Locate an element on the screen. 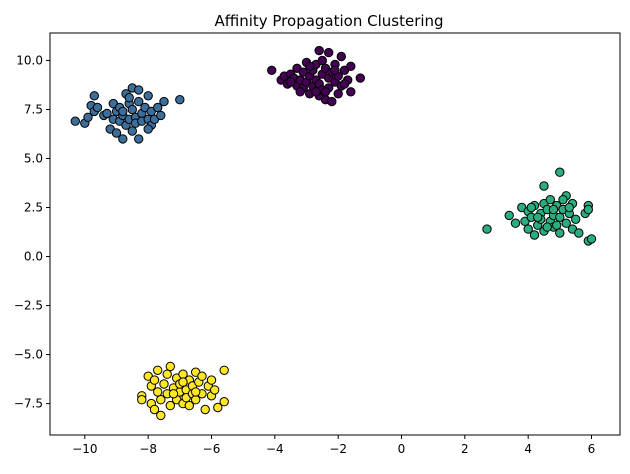 The width and height of the screenshot is (630, 474). y-tick-label: 0.0 is located at coordinates (33, 257).